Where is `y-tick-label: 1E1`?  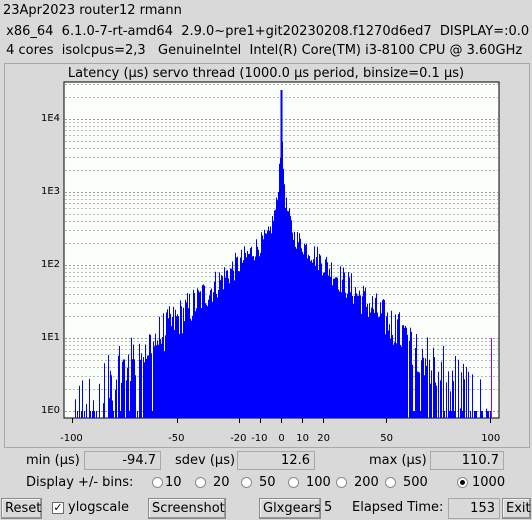
y-tick-label: 1E1 is located at coordinates (50, 337).